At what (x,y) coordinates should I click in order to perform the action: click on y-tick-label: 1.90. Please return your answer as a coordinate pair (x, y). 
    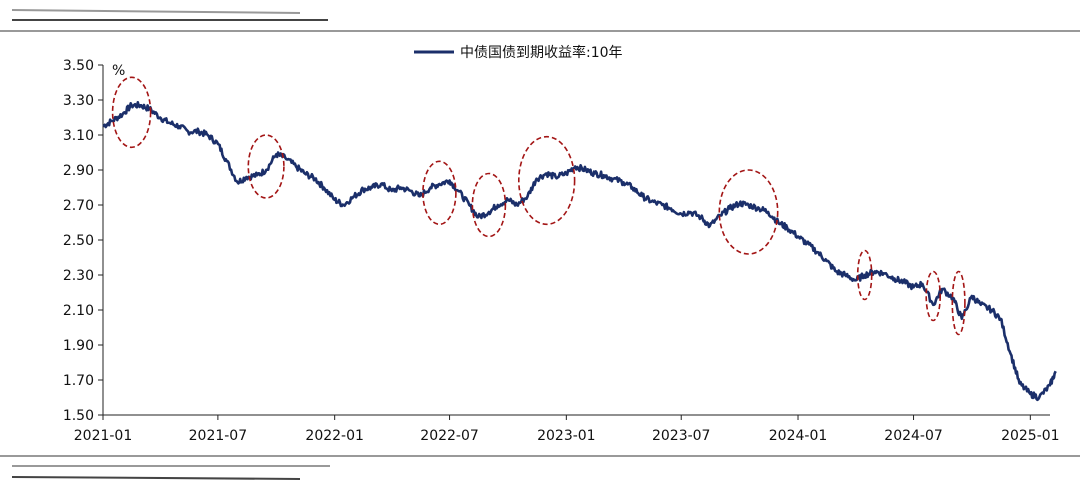
    Looking at the image, I should click on (78, 346).